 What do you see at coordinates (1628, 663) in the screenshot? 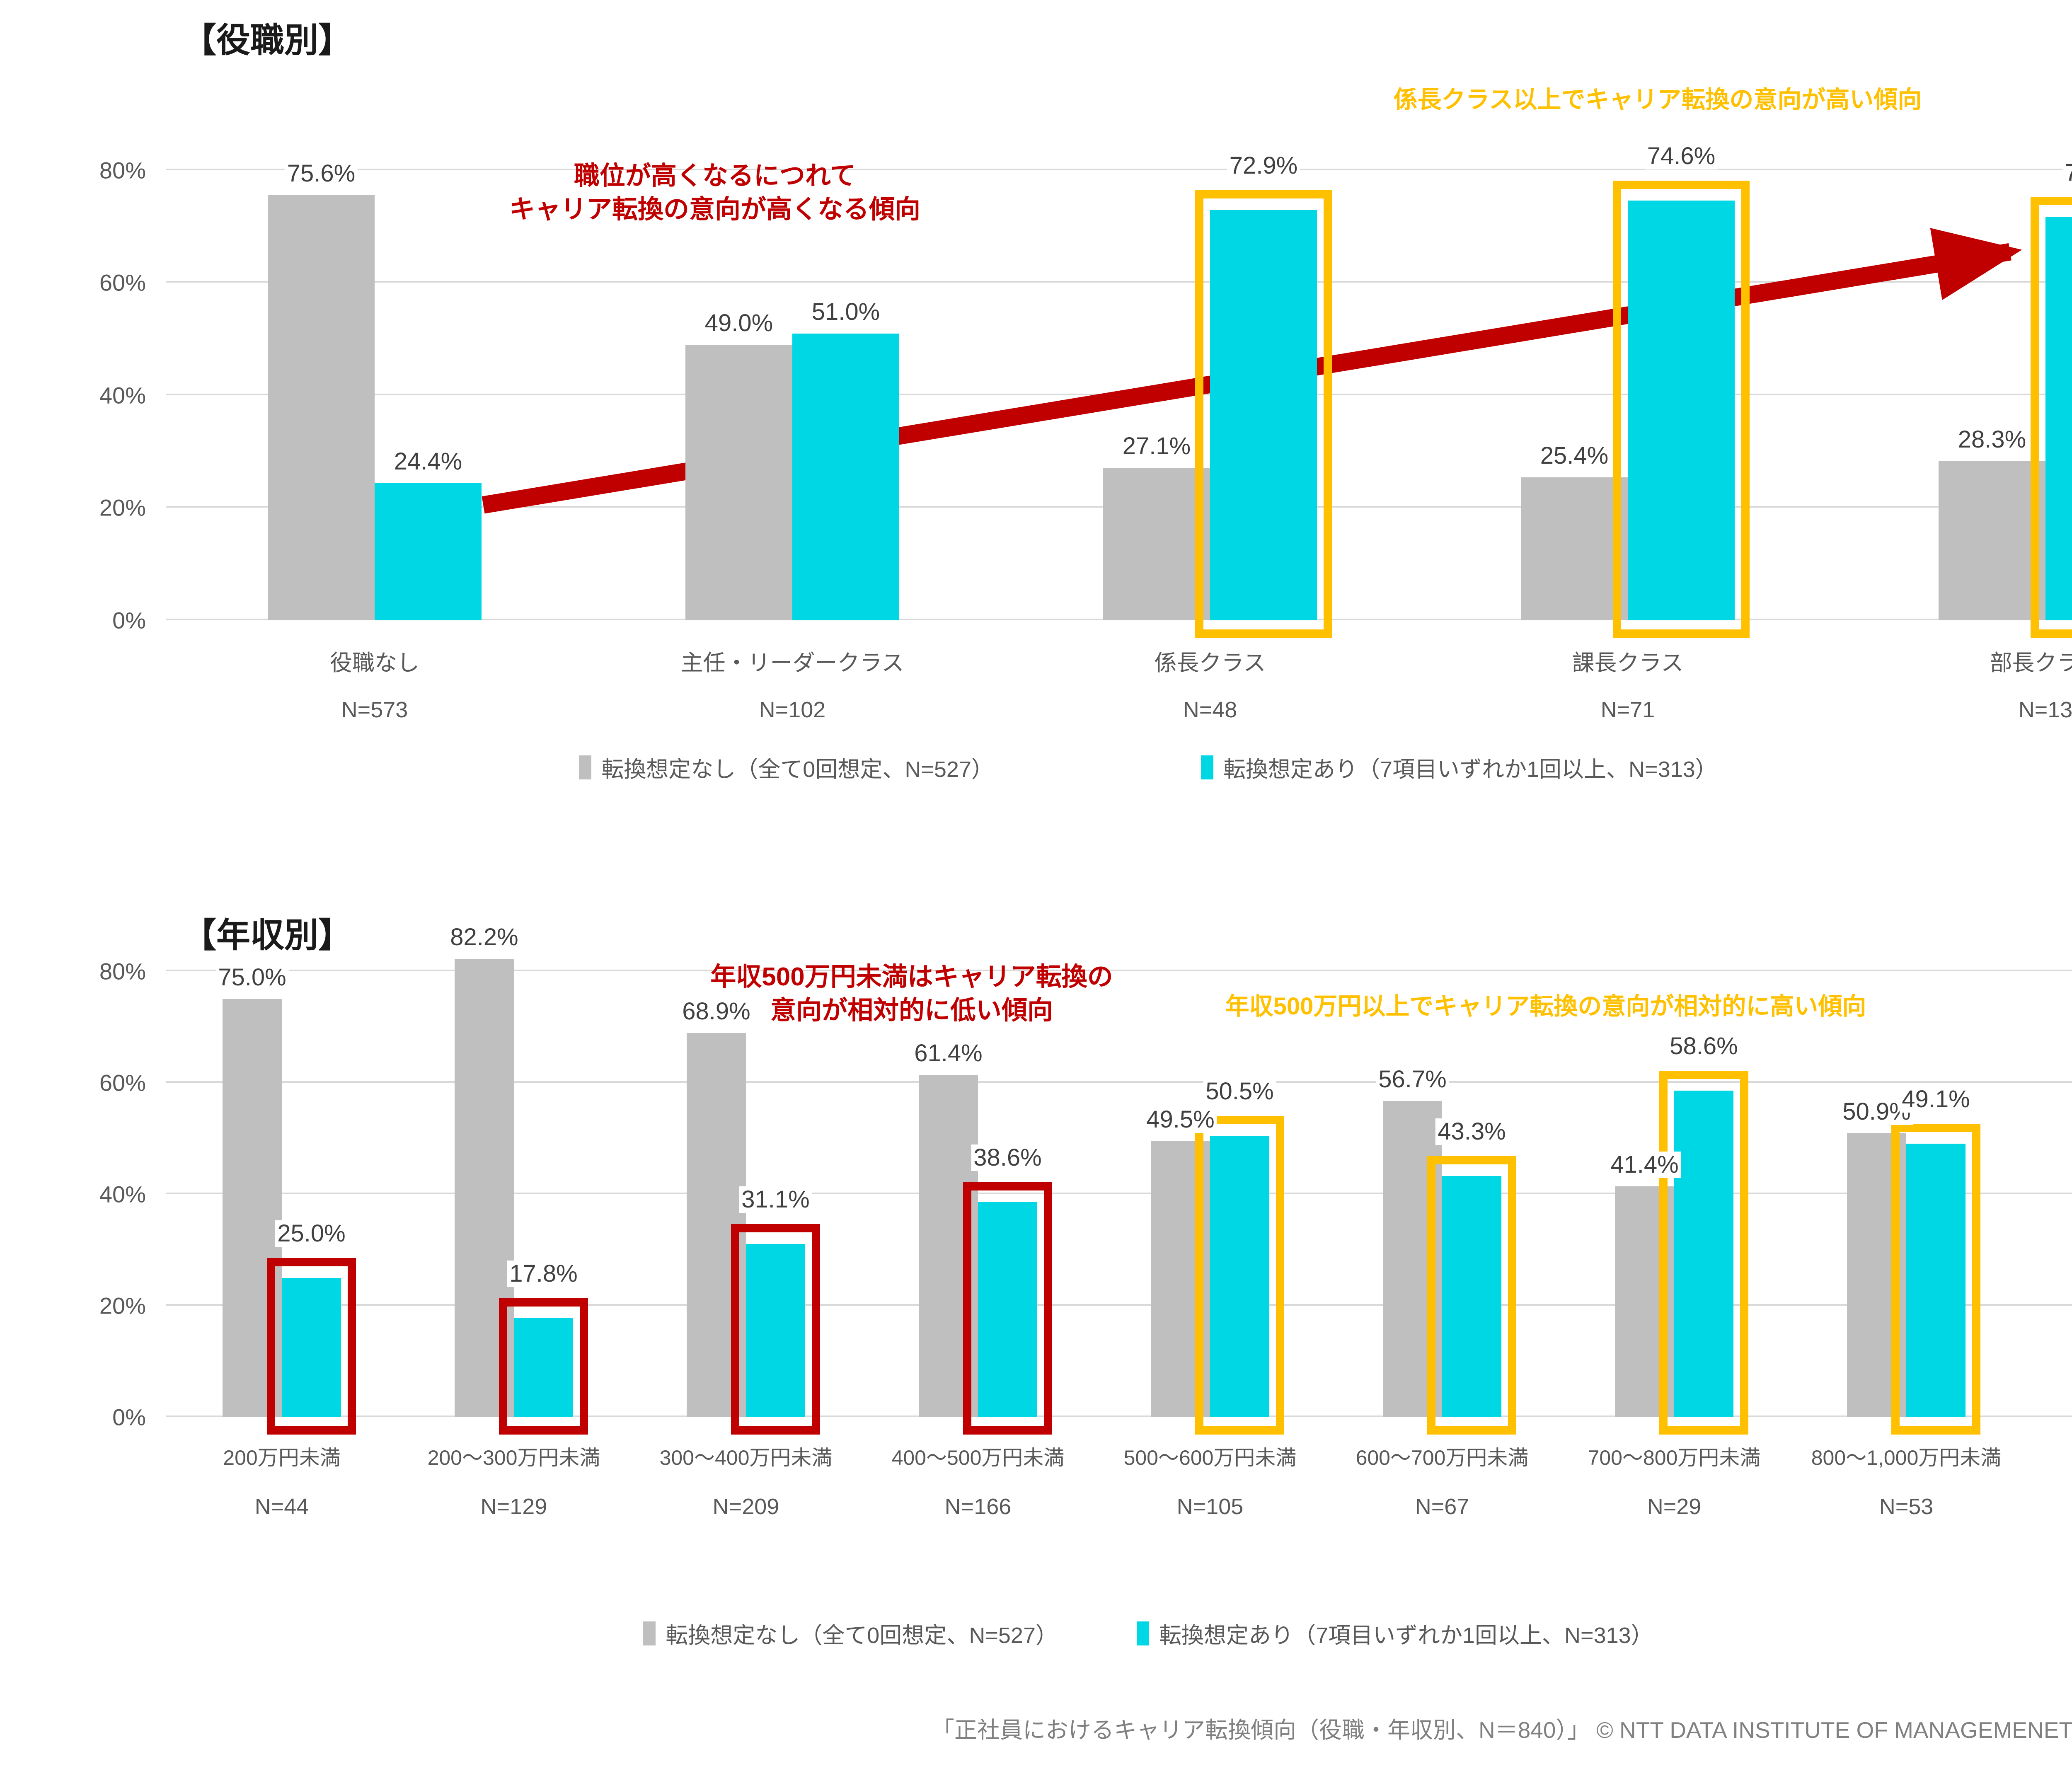
I see `category-label: 課長クラス` at bounding box center [1628, 663].